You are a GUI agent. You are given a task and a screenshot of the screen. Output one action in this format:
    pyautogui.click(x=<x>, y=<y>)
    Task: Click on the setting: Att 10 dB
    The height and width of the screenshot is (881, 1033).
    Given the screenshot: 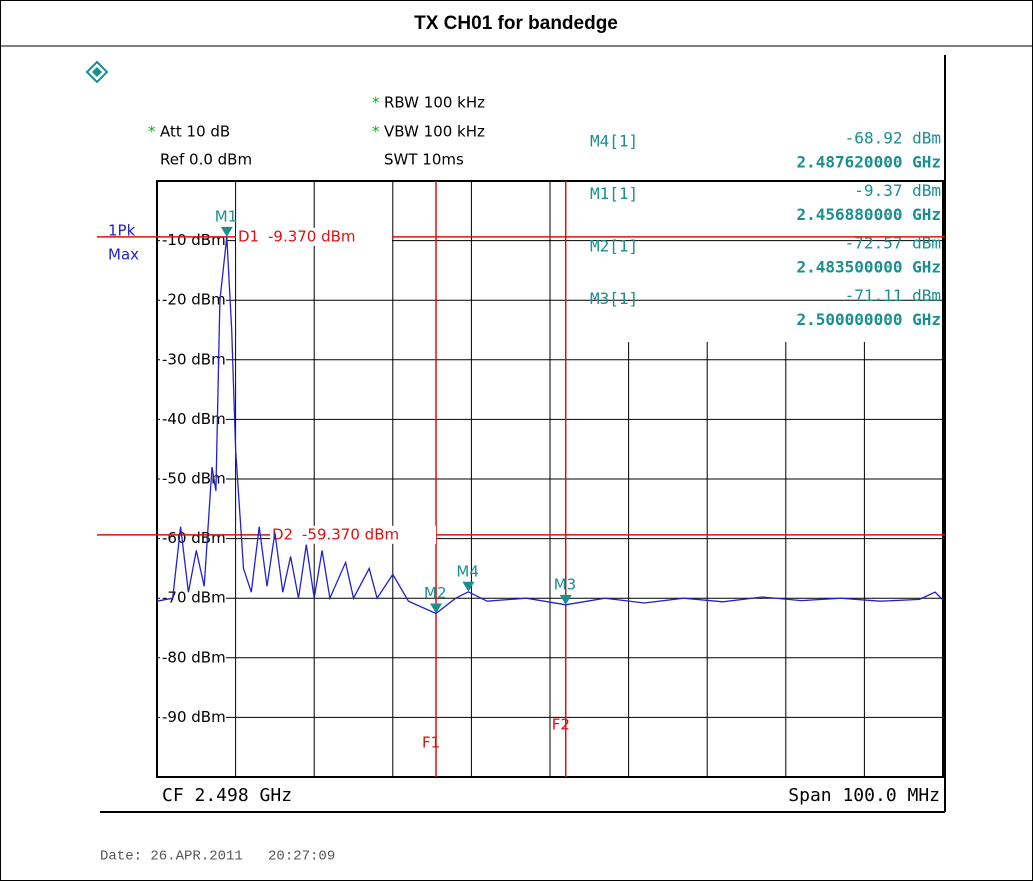 What is the action you would take?
    pyautogui.click(x=195, y=132)
    